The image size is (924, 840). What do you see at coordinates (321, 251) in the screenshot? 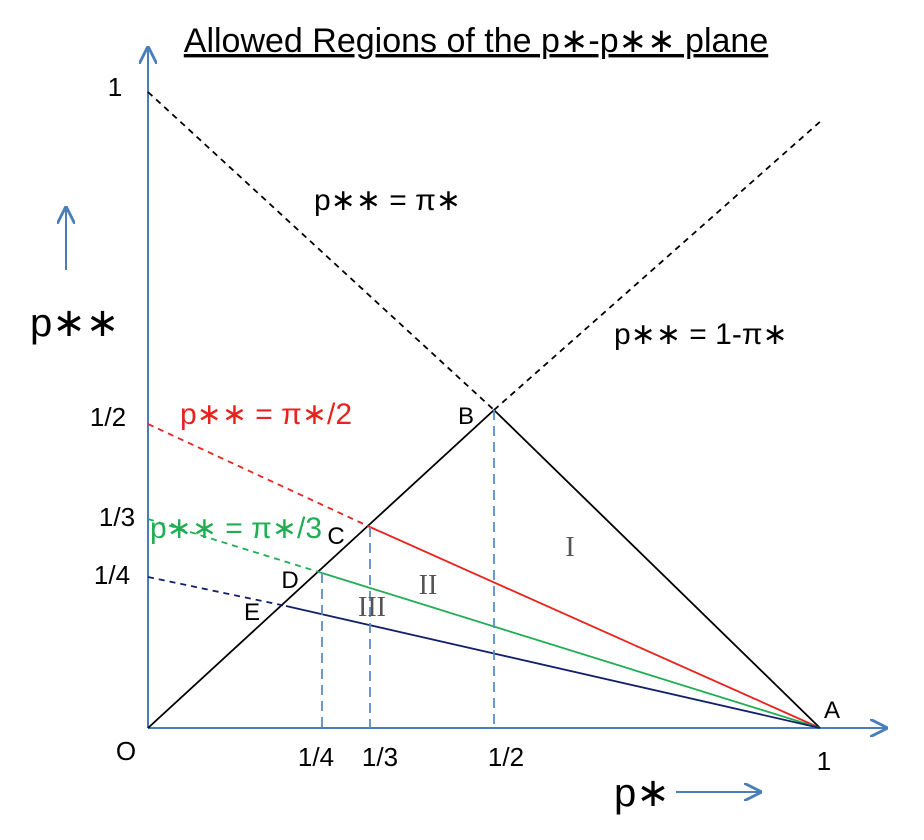
I see `line-one-minus-pi-dashed` at bounding box center [321, 251].